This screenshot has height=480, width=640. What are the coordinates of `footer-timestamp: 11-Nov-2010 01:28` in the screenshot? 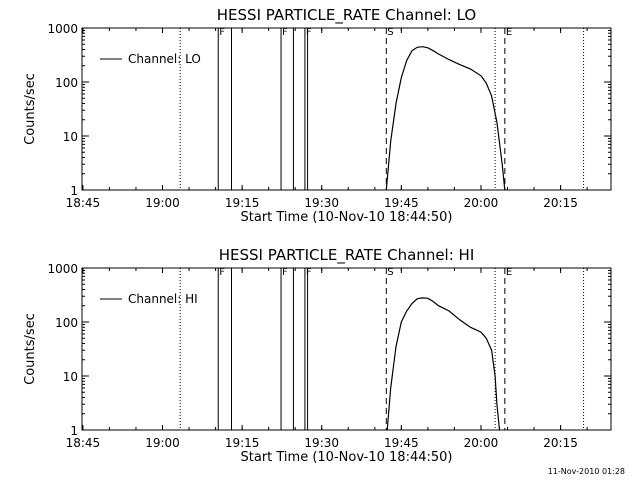 It's located at (586, 471).